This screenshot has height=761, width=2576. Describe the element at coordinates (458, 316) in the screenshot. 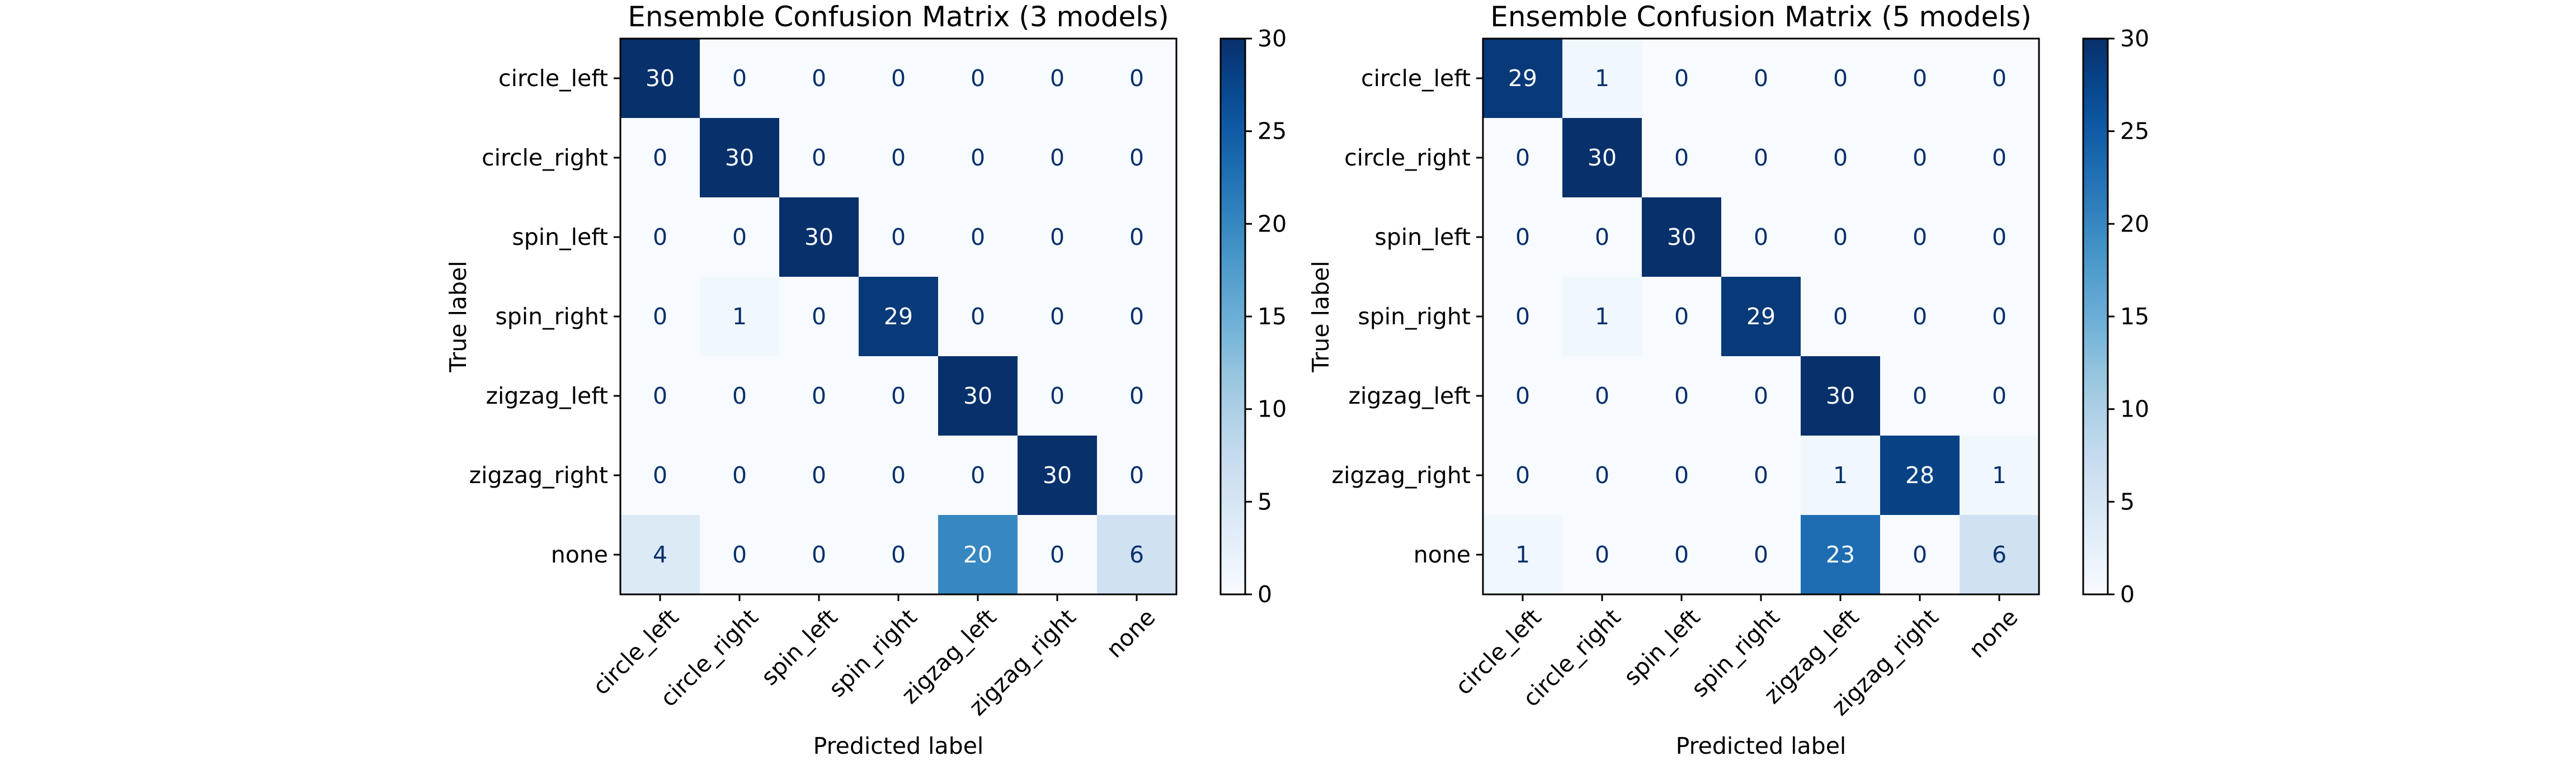

I see `y-axis-label: True label` at that location.